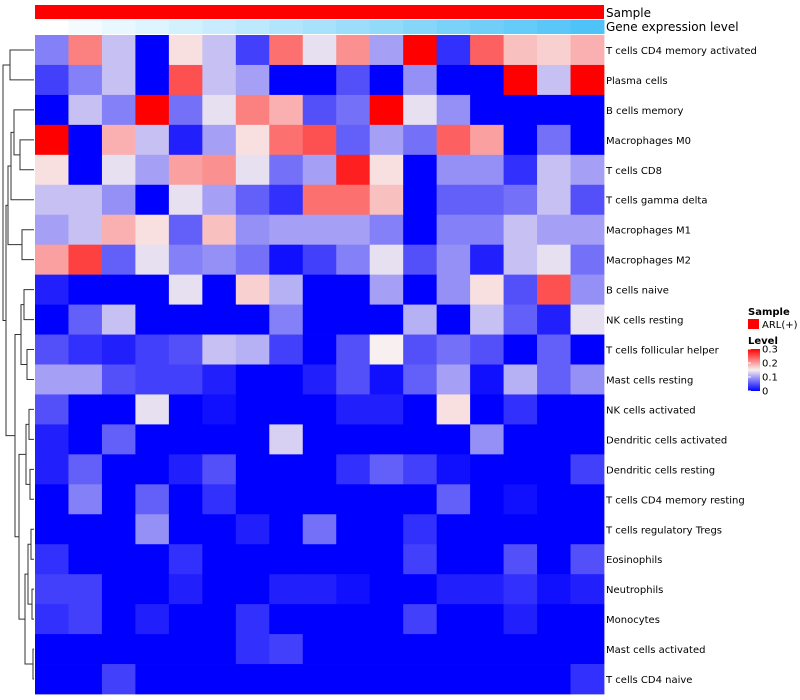 Image resolution: width=800 pixels, height=700 pixels. Describe the element at coordinates (656, 201) in the screenshot. I see `row-label: T cells gamma delta` at that location.